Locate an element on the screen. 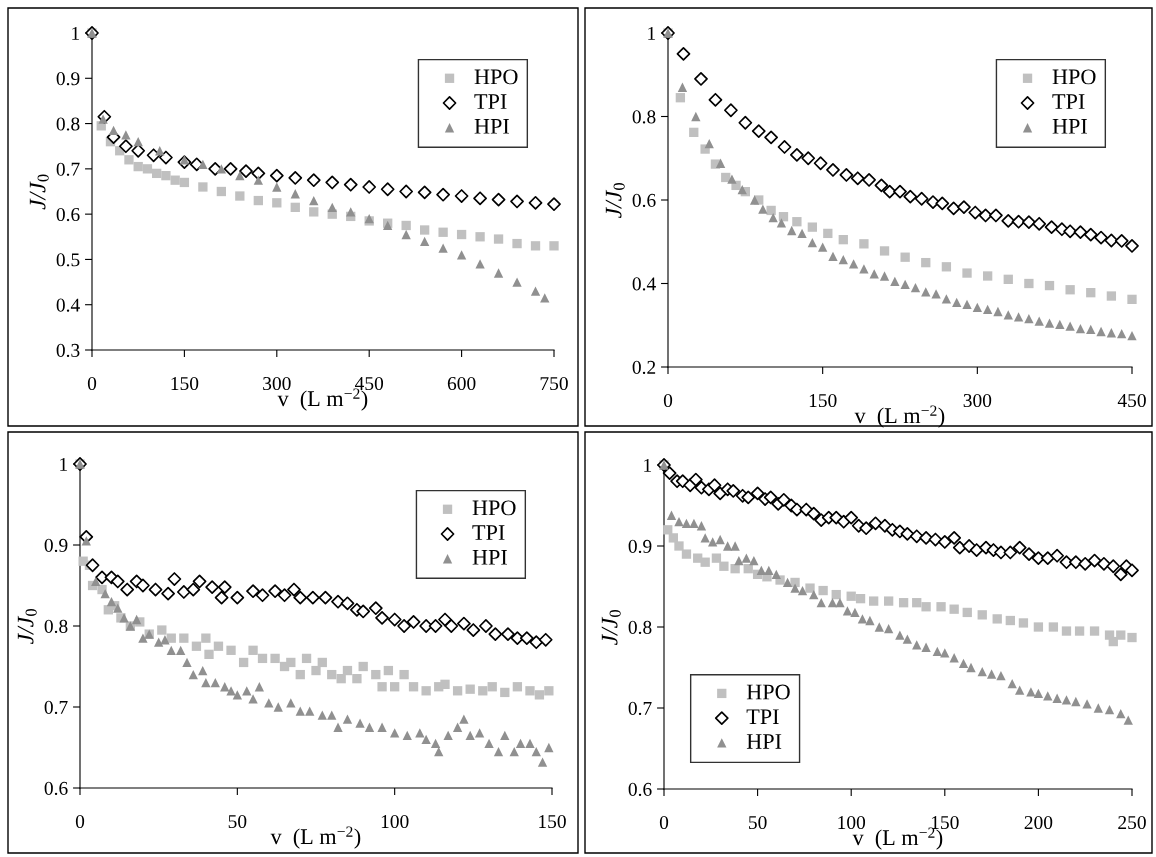  x-tick-label: 750 is located at coordinates (554, 383).